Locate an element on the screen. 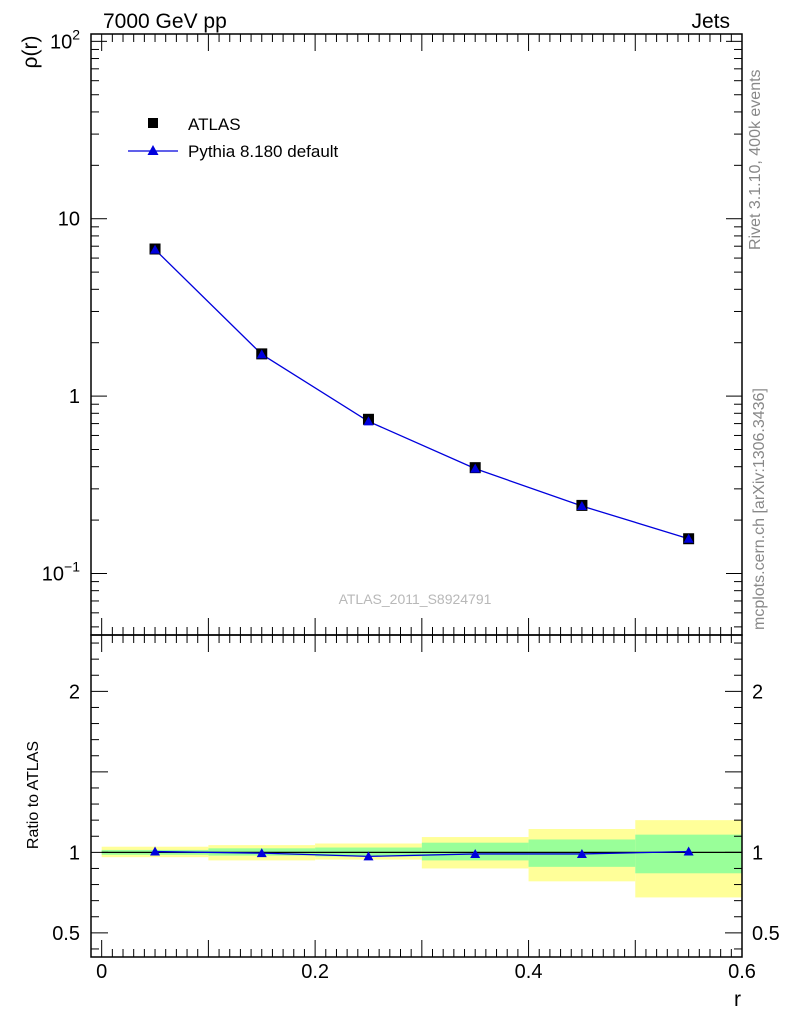 This screenshot has height=1024, width=786. ratio-line is located at coordinates (422, 854).